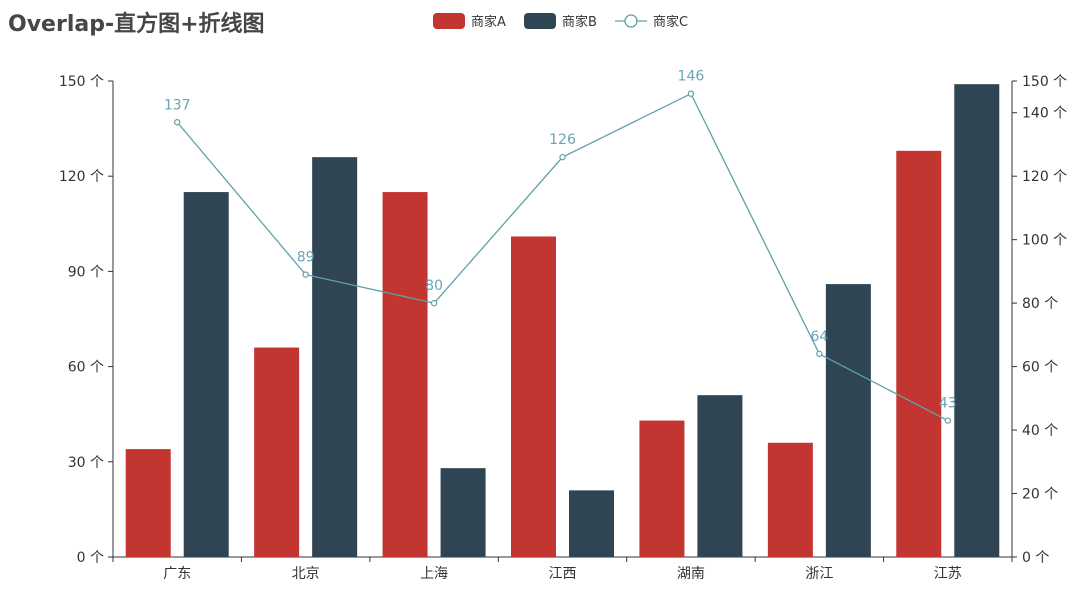 The image size is (1077, 591). What do you see at coordinates (488, 22) in the screenshot?
I see `legend-label: 商家A` at bounding box center [488, 22].